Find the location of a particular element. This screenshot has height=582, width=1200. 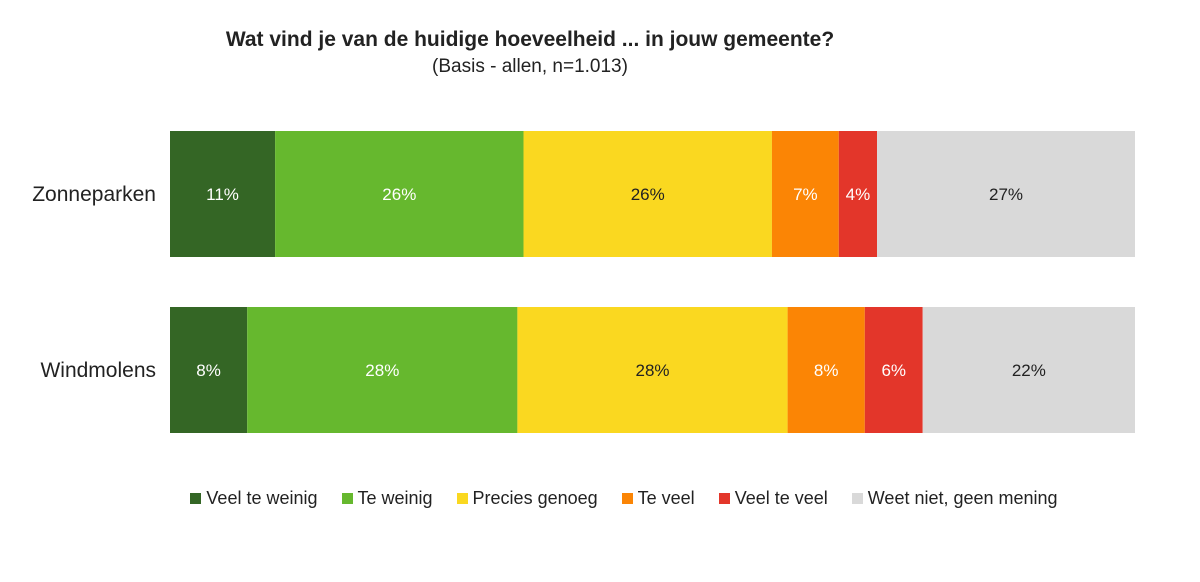

legend-item: Veel te veel is located at coordinates (773, 498).